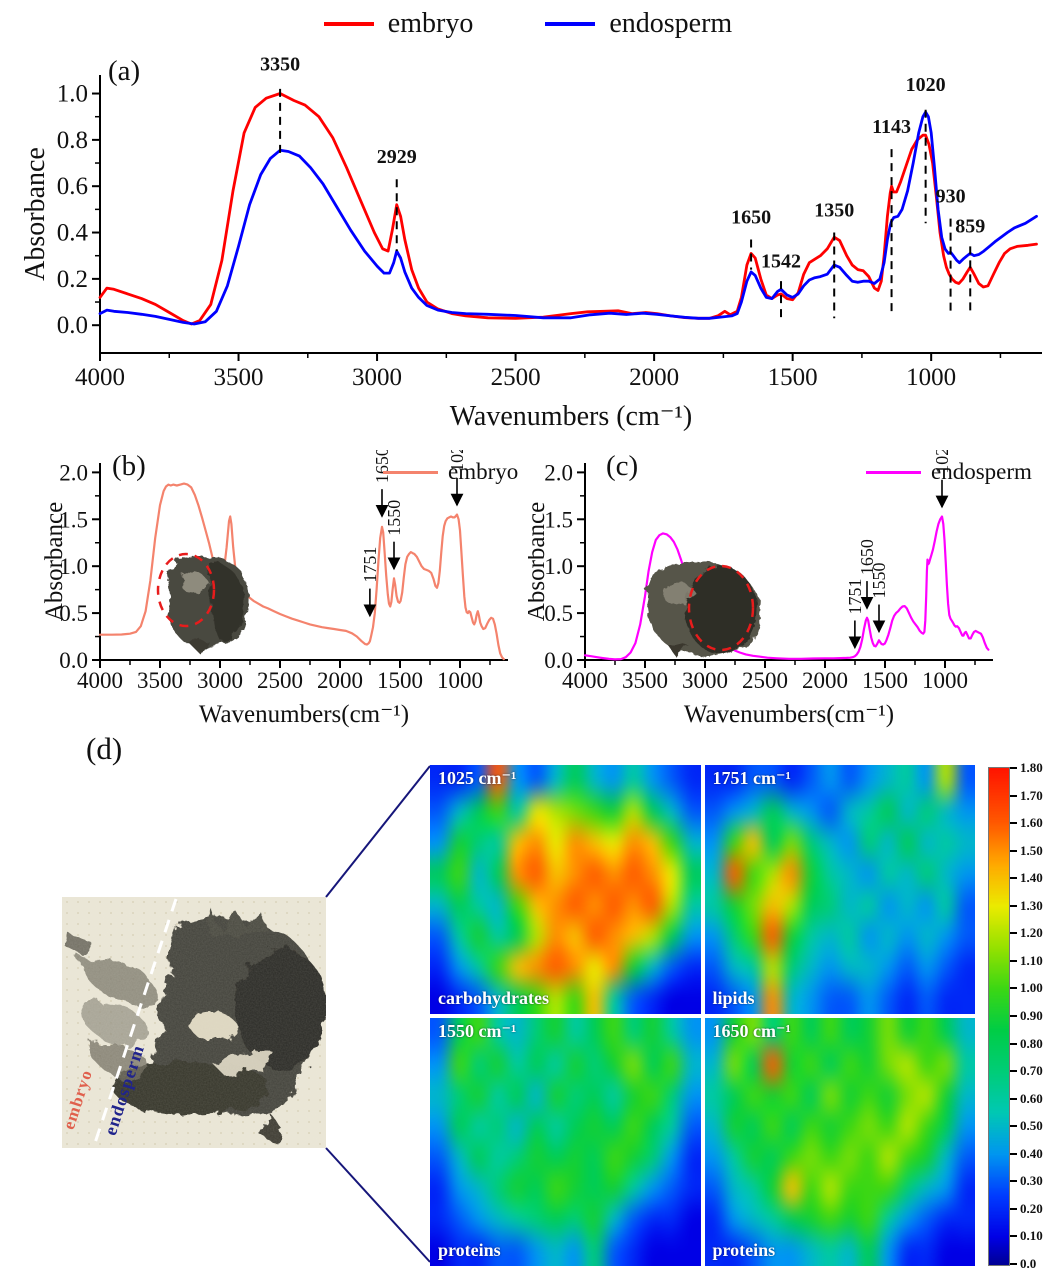 Image resolution: width=1056 pixels, height=1286 pixels. I want to click on endosperm-roi-ellipse, so click(721, 608).